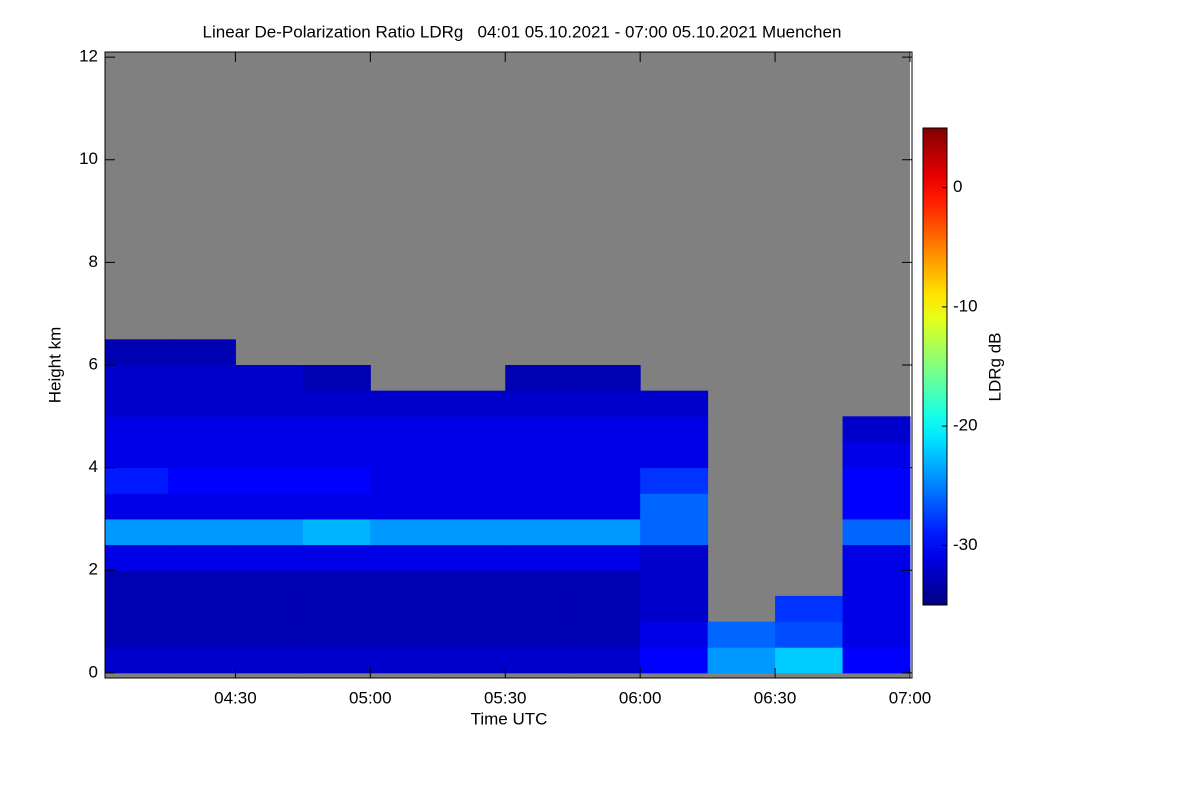 This screenshot has width=1200, height=800. What do you see at coordinates (935, 366) in the screenshot?
I see `colorbar` at bounding box center [935, 366].